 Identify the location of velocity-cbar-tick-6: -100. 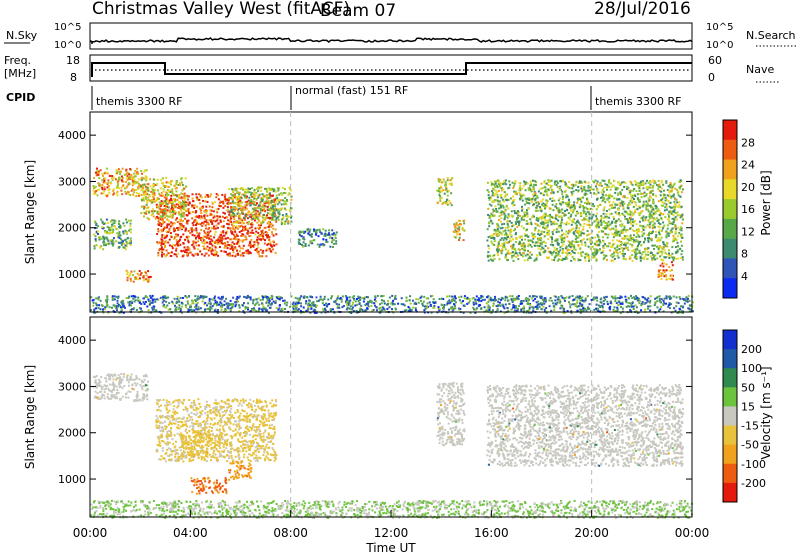
(753, 464).